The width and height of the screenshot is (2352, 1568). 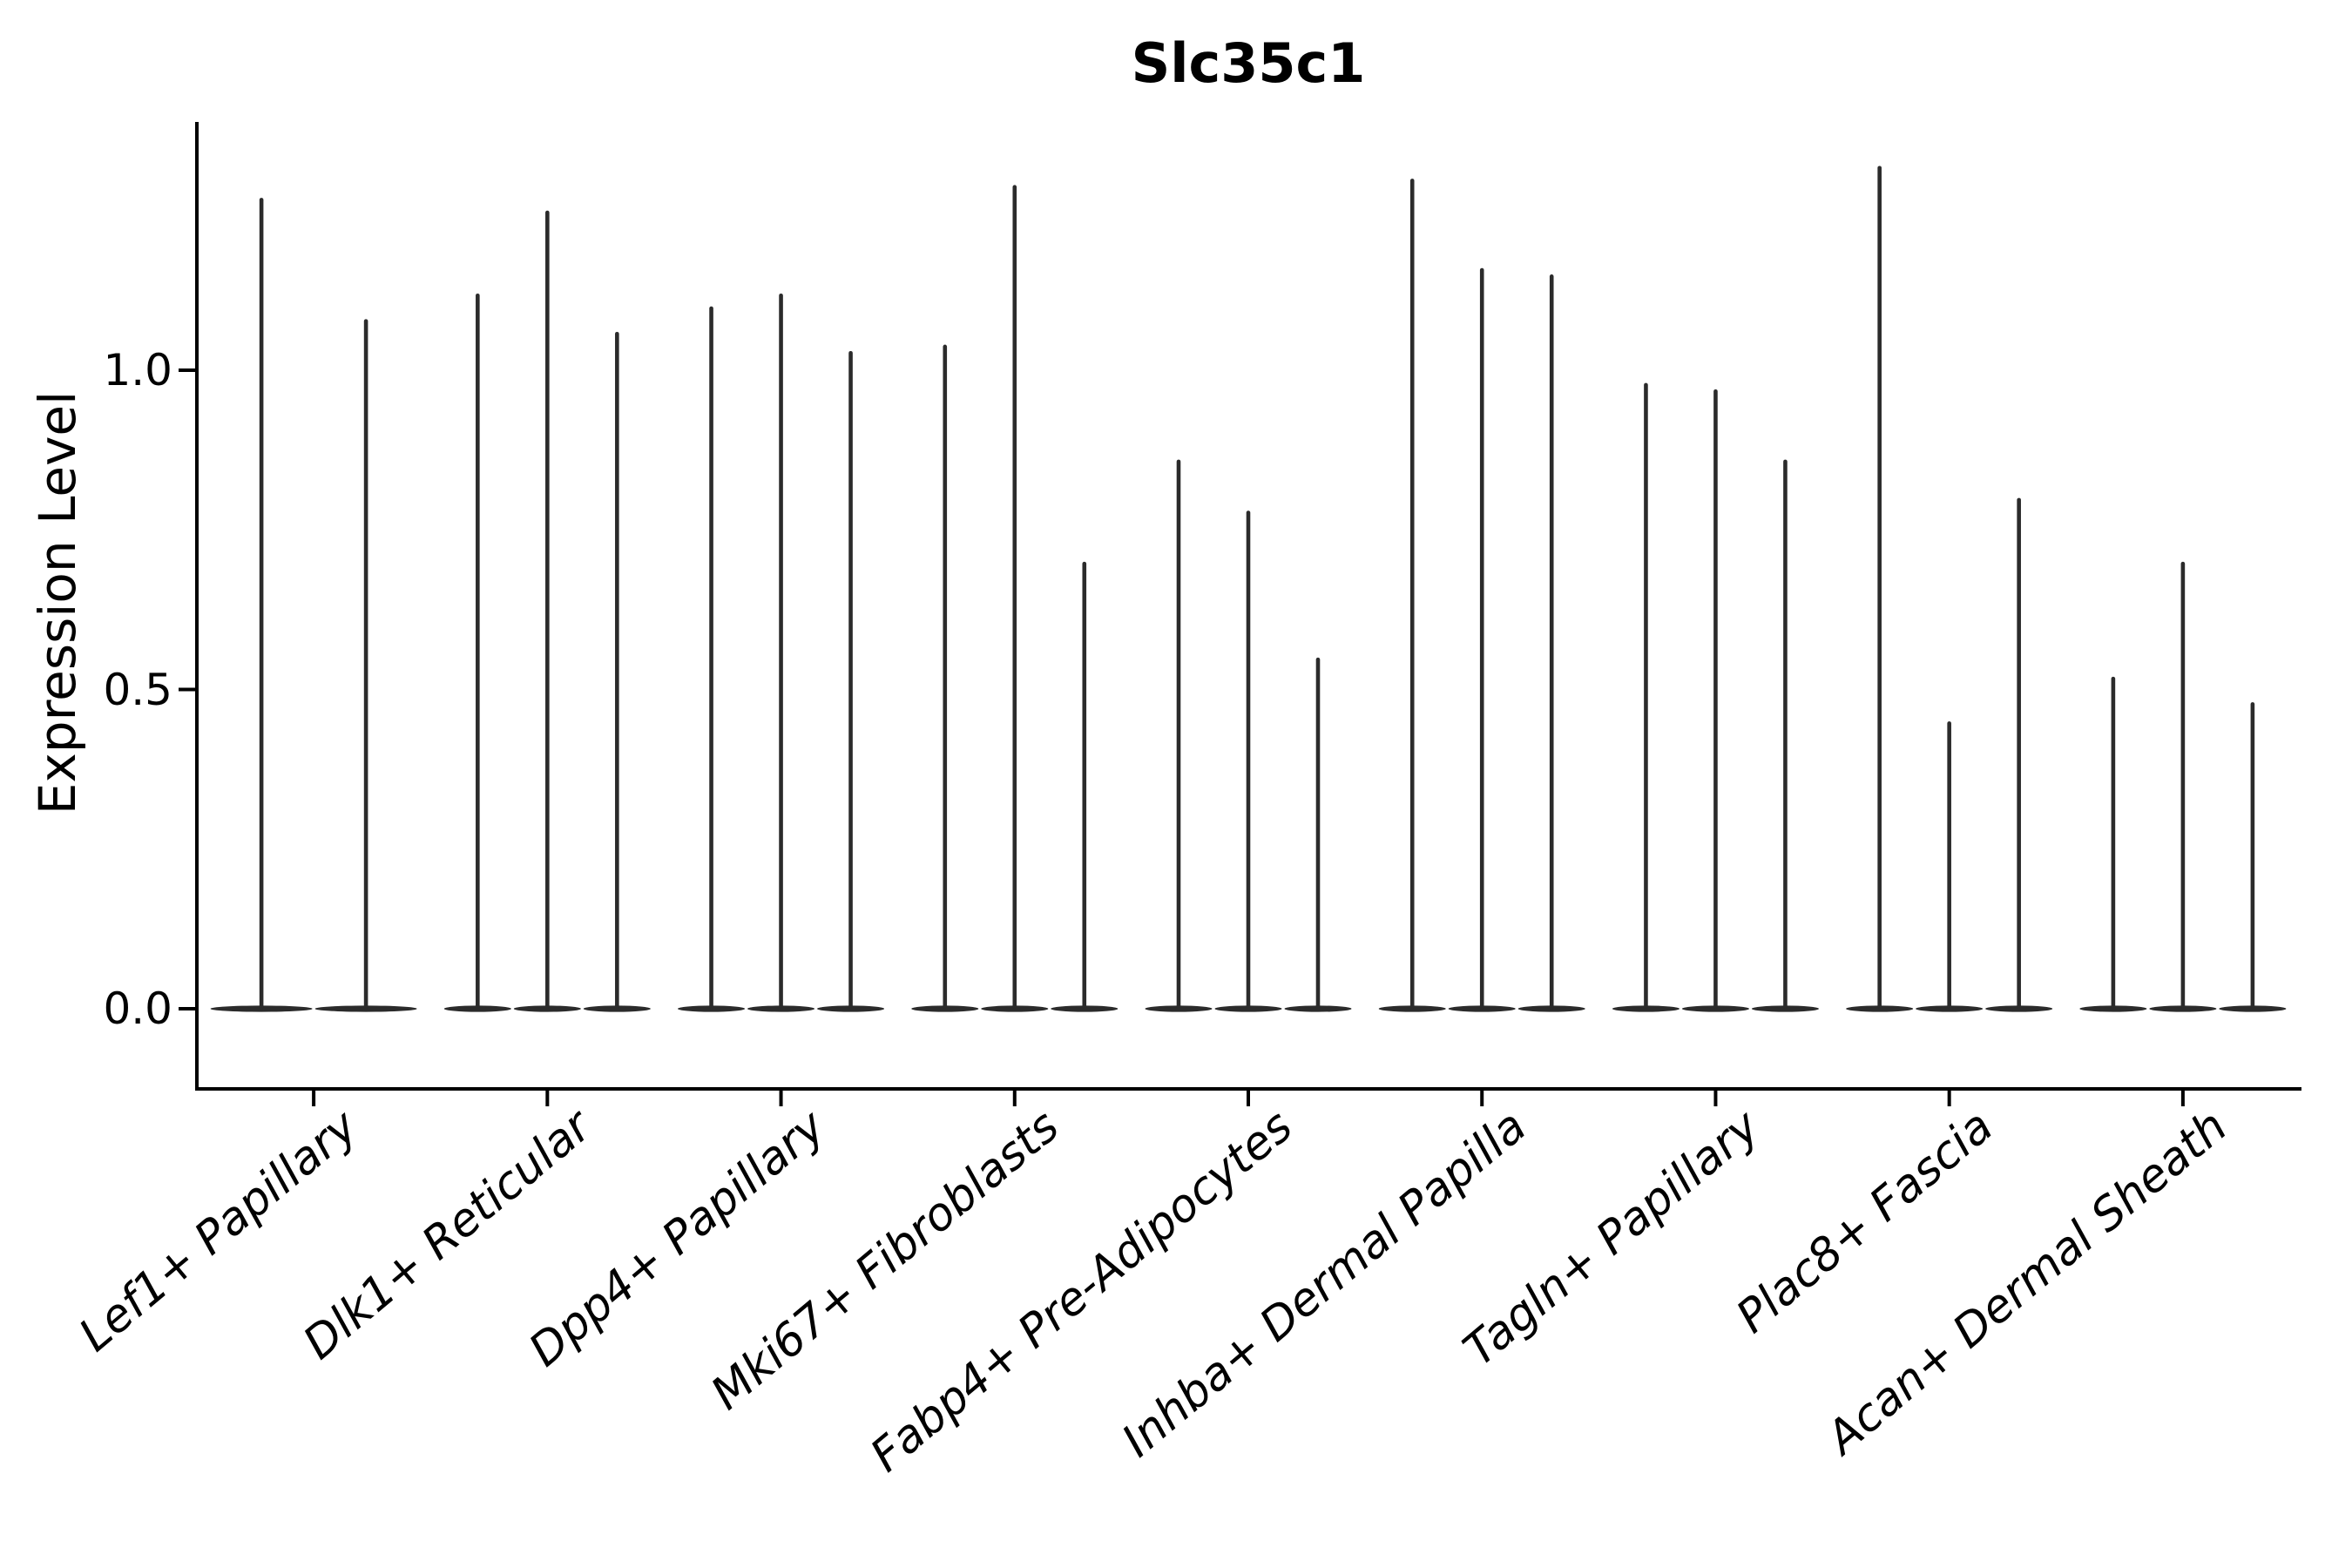 I want to click on chart-title: Slc35c1, so click(x=1248, y=63).